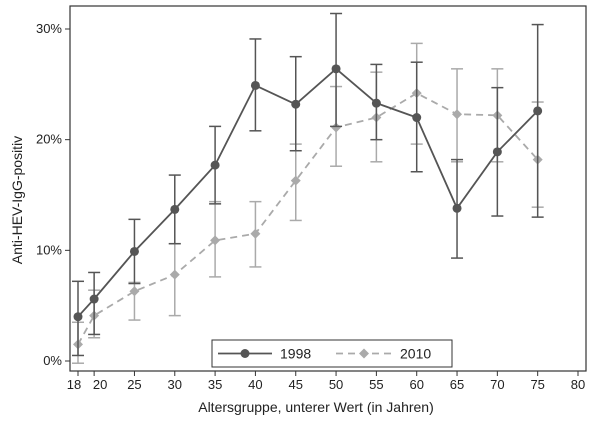  Describe the element at coordinates (416, 384) in the screenshot. I see `x-tick-label: 60` at that location.